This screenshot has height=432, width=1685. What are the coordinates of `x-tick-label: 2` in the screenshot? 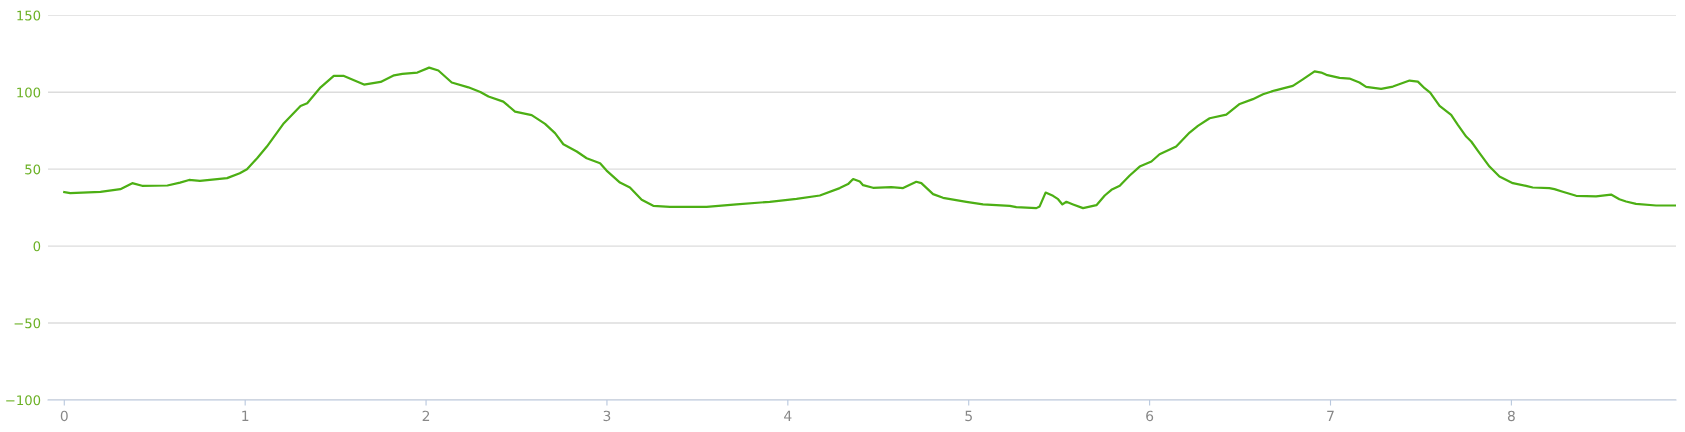 It's located at (426, 415).